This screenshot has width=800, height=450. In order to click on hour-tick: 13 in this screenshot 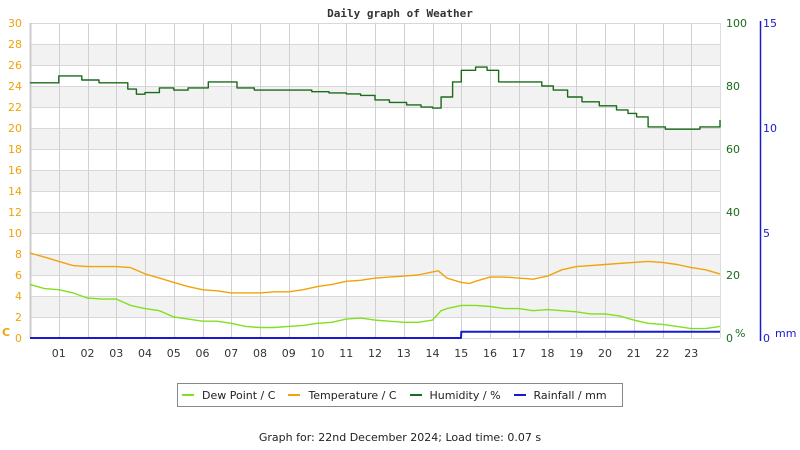, I will do `click(404, 353)`.